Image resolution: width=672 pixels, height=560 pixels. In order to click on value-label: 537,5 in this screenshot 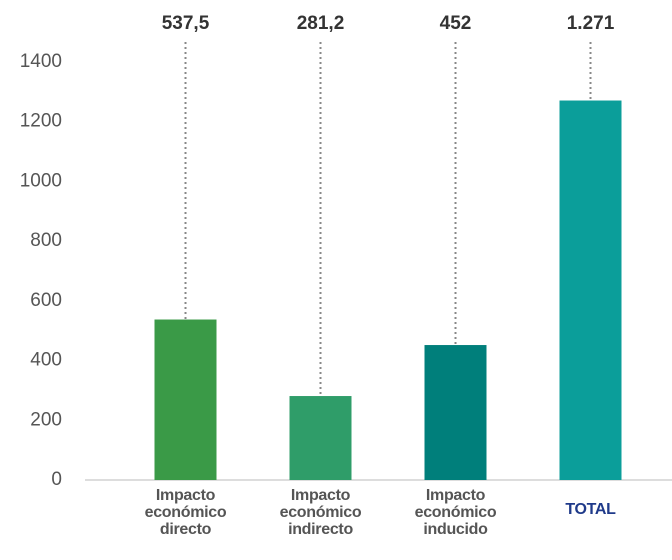, I will do `click(186, 23)`.